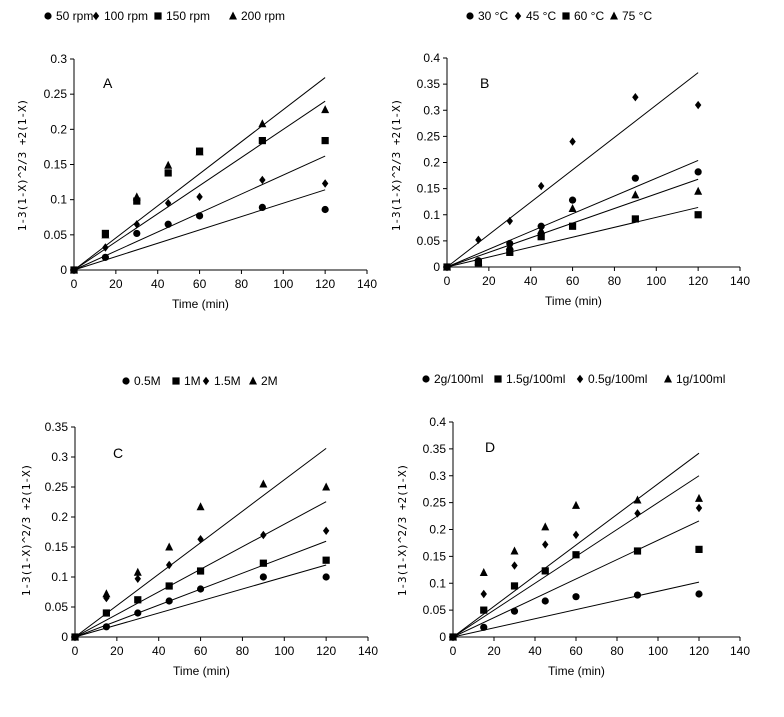  Describe the element at coordinates (573, 281) in the screenshot. I see `panel-b-x-tick-label: 60` at that location.